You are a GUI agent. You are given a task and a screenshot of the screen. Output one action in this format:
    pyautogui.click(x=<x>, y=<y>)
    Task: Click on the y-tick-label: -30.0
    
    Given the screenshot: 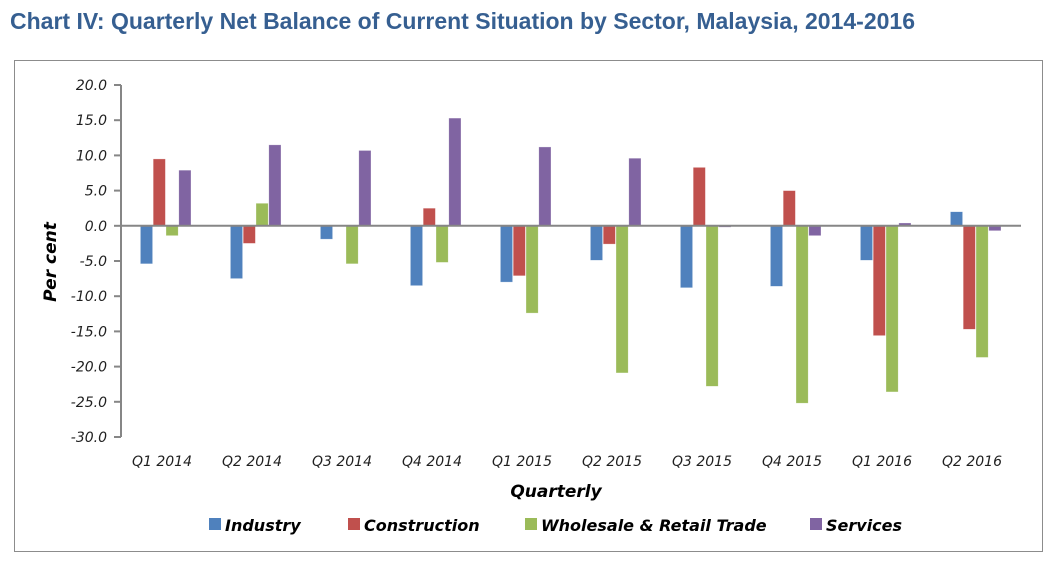 What is the action you would take?
    pyautogui.click(x=89, y=438)
    